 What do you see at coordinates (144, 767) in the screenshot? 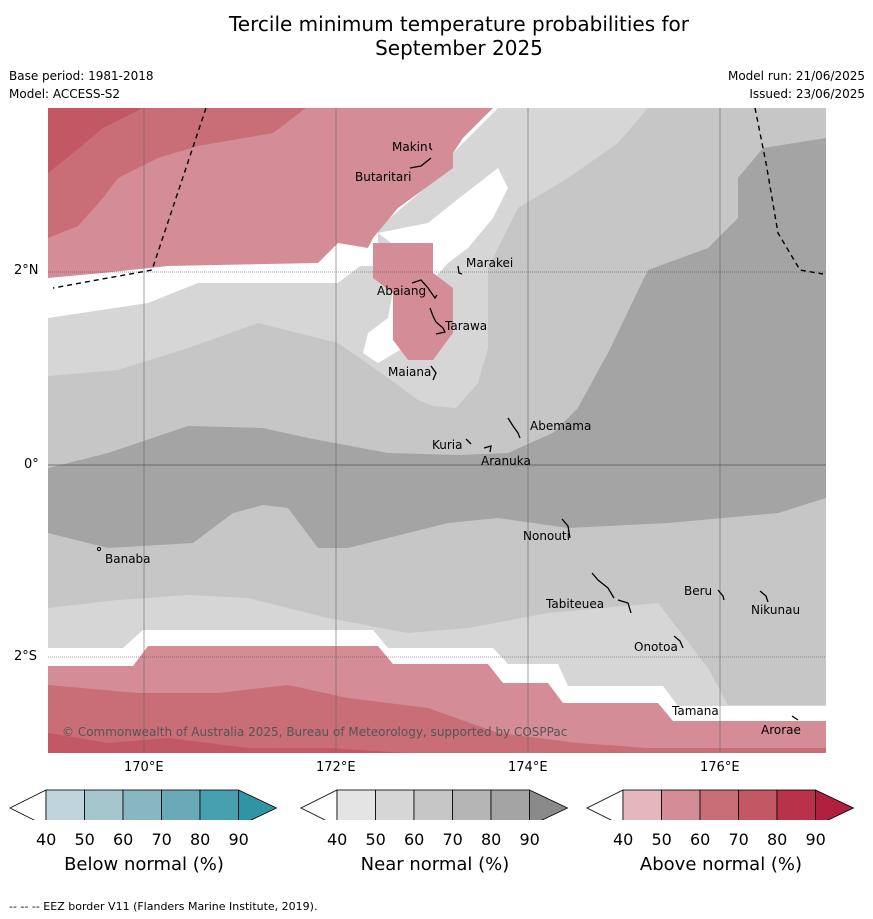
I see `lon-label-170e: 170°E` at bounding box center [144, 767].